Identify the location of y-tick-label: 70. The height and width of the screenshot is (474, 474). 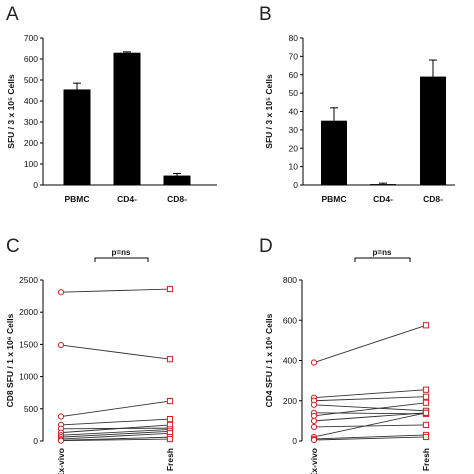
(294, 56).